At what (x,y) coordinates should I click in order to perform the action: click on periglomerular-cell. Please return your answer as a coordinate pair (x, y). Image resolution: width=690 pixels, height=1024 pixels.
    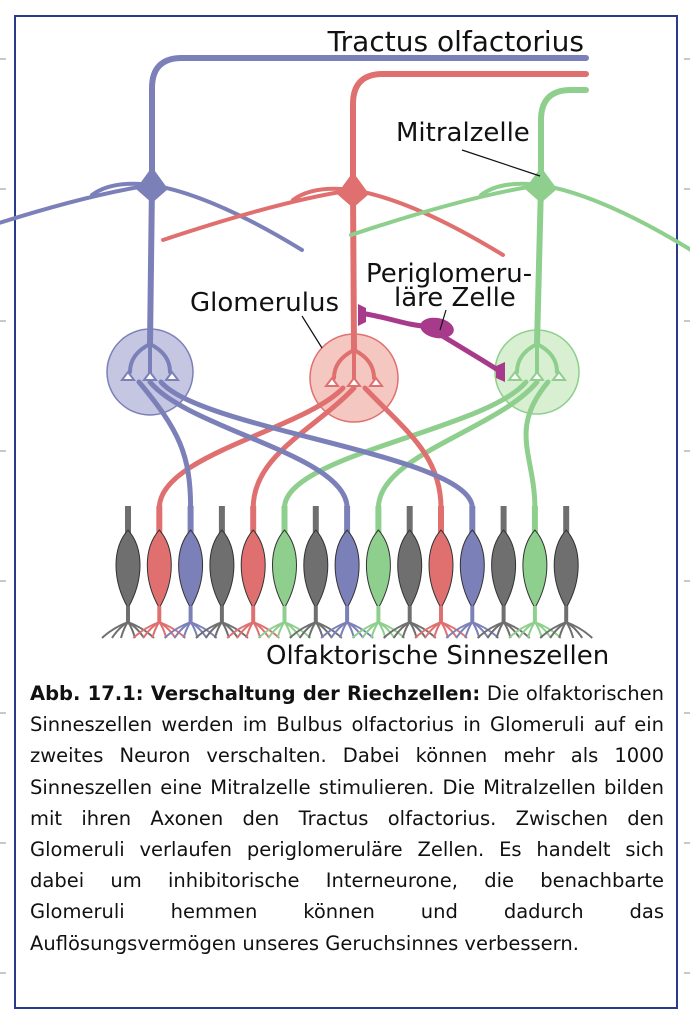
    Looking at the image, I should click on (431, 343).